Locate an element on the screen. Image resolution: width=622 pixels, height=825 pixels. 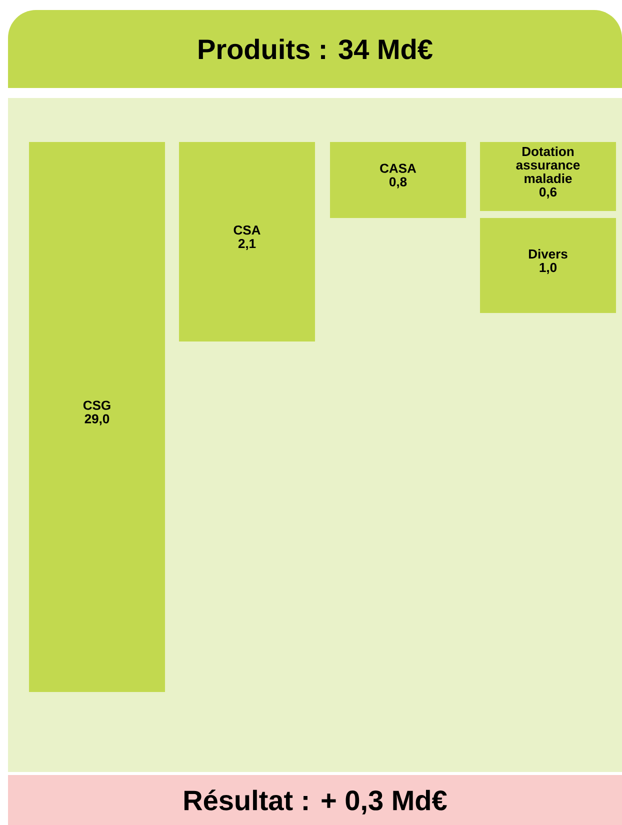
data-label: 29,0 is located at coordinates (97, 420).